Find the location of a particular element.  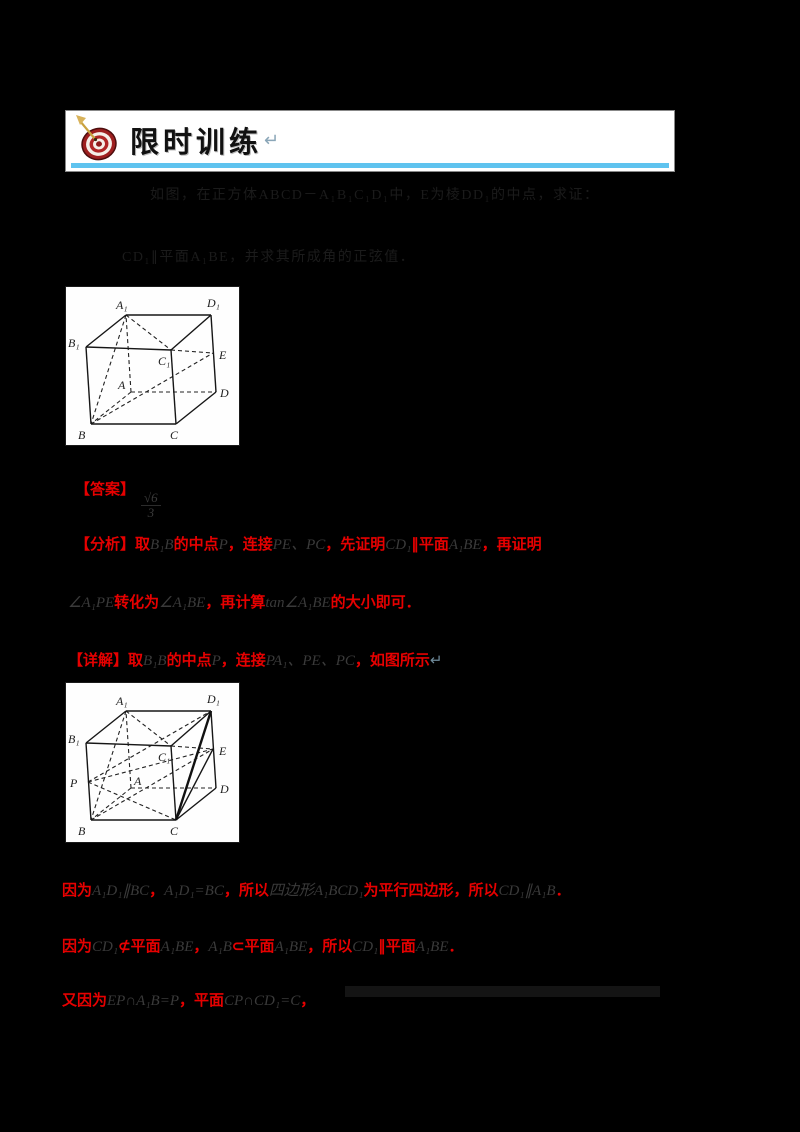

dartboard-icon is located at coordinates (96, 138).